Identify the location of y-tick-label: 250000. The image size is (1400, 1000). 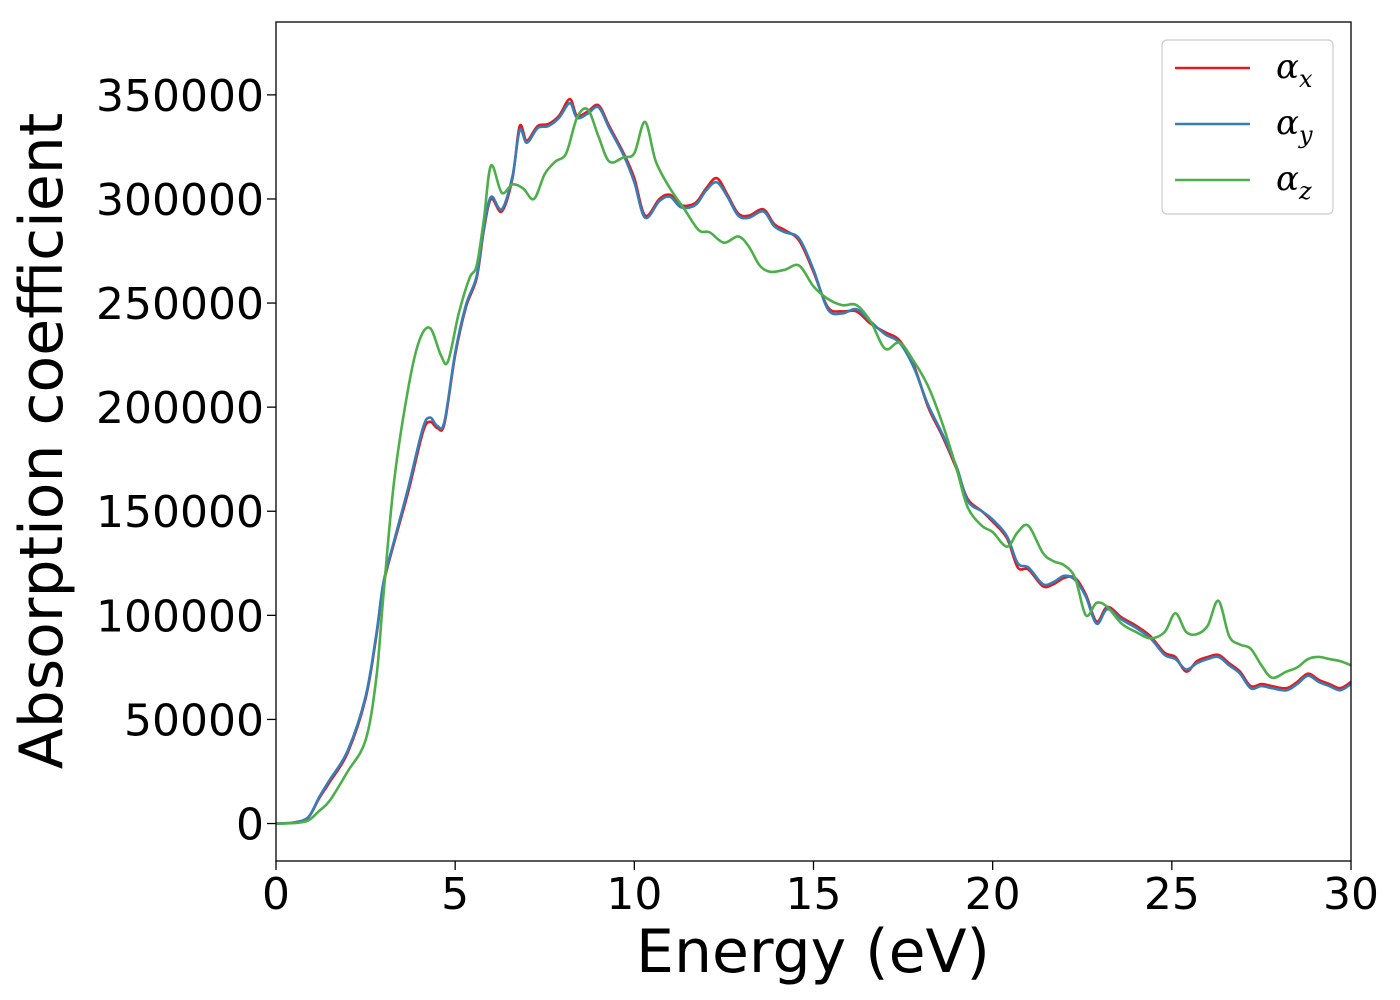
(180, 304).